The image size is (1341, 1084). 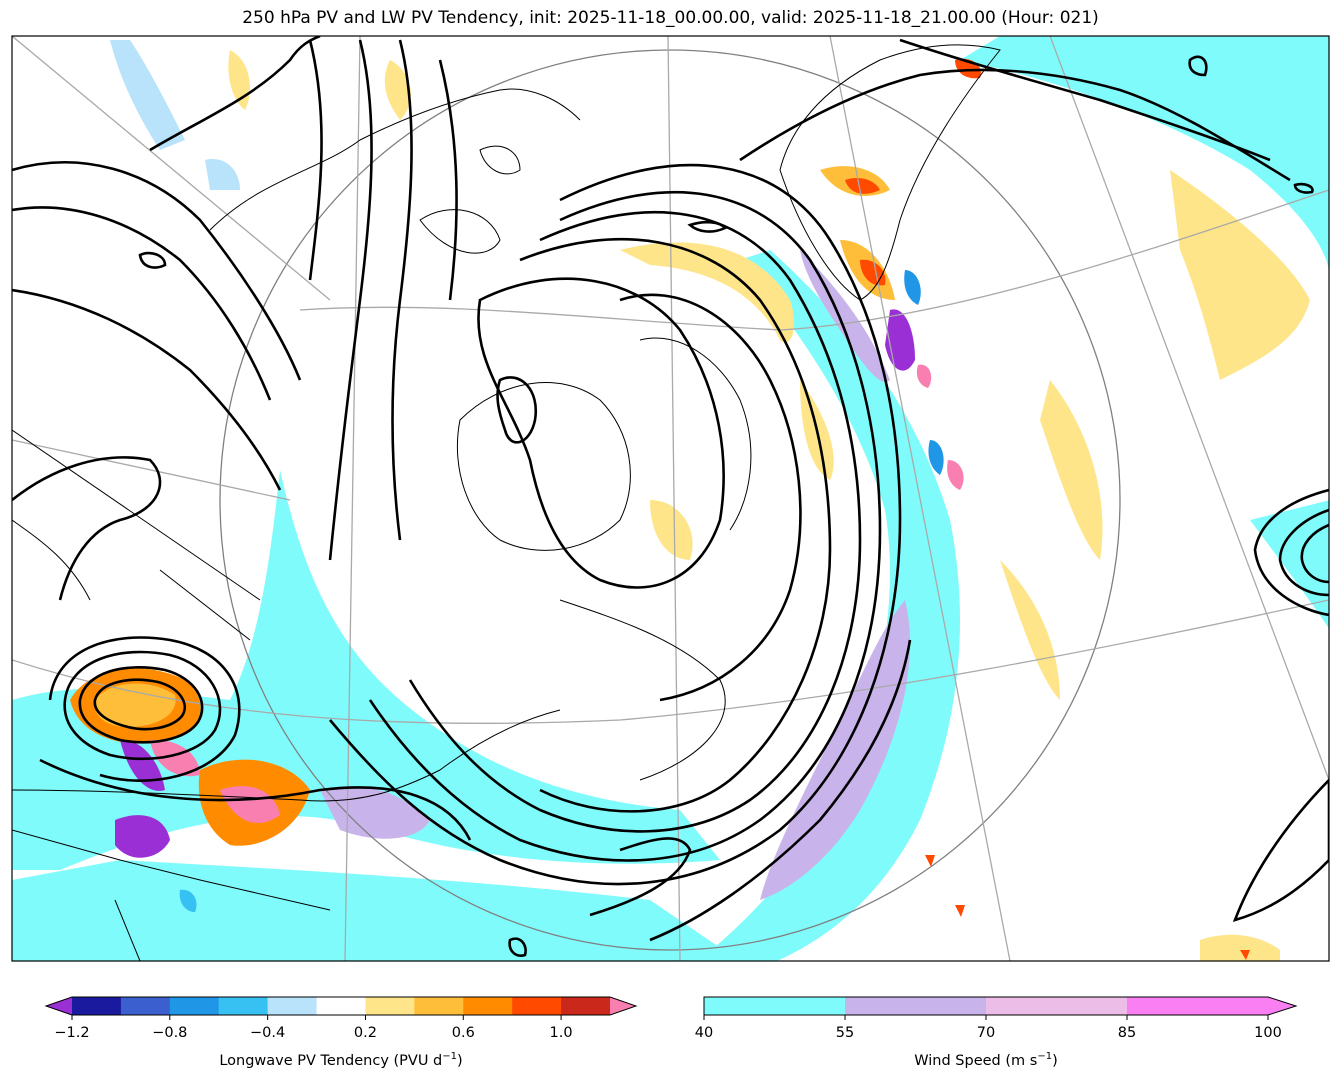 What do you see at coordinates (986, 1060) in the screenshot?
I see `wind-colorbar-label: Wind Speed (m s−1)` at bounding box center [986, 1060].